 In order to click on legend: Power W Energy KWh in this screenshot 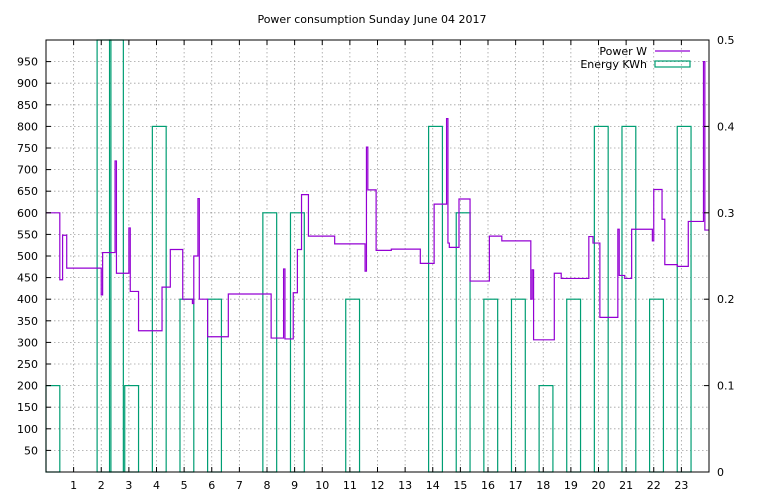, I will do `click(635, 58)`.